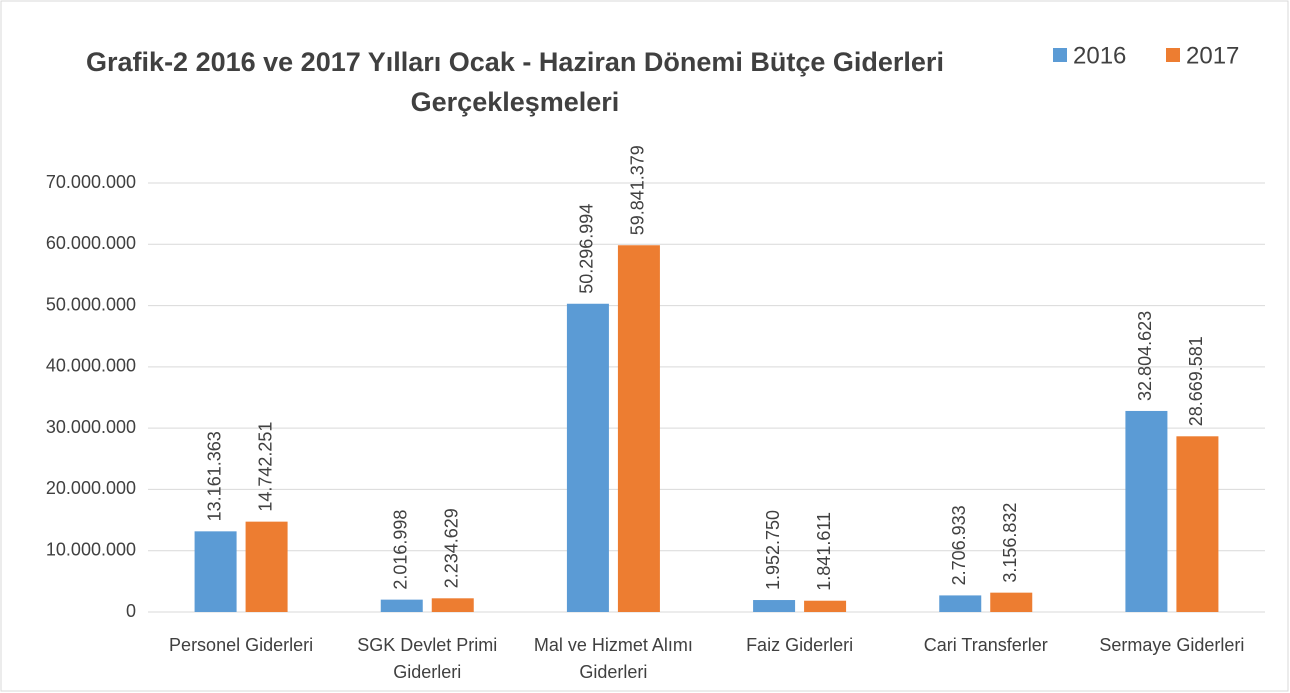 This screenshot has height=693, width=1290. I want to click on y-tick-label: 40.000.000, so click(91, 366).